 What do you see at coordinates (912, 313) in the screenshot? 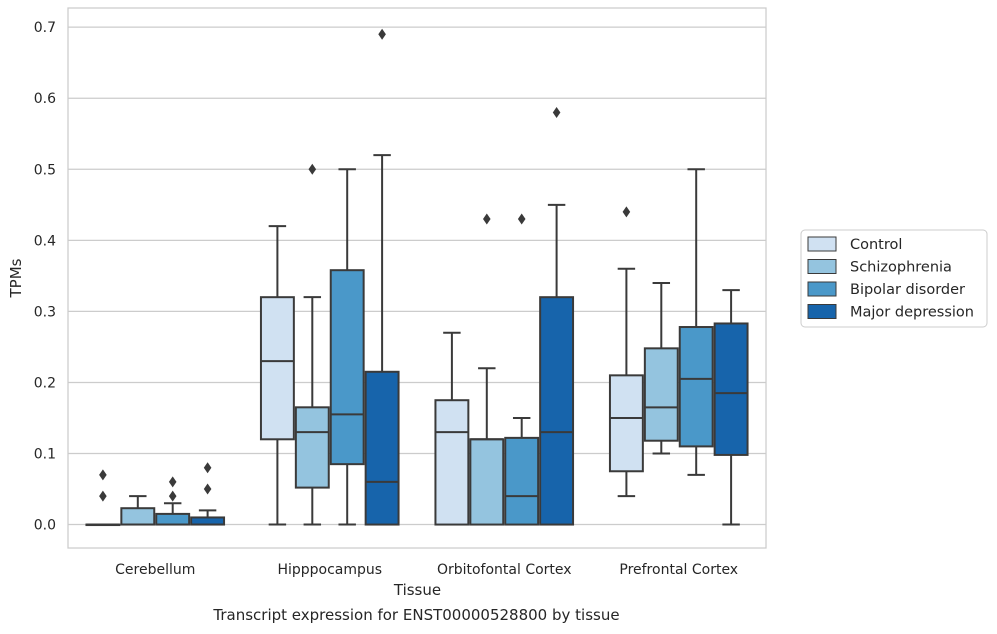
I see `legend-label: Major depression` at bounding box center [912, 313].